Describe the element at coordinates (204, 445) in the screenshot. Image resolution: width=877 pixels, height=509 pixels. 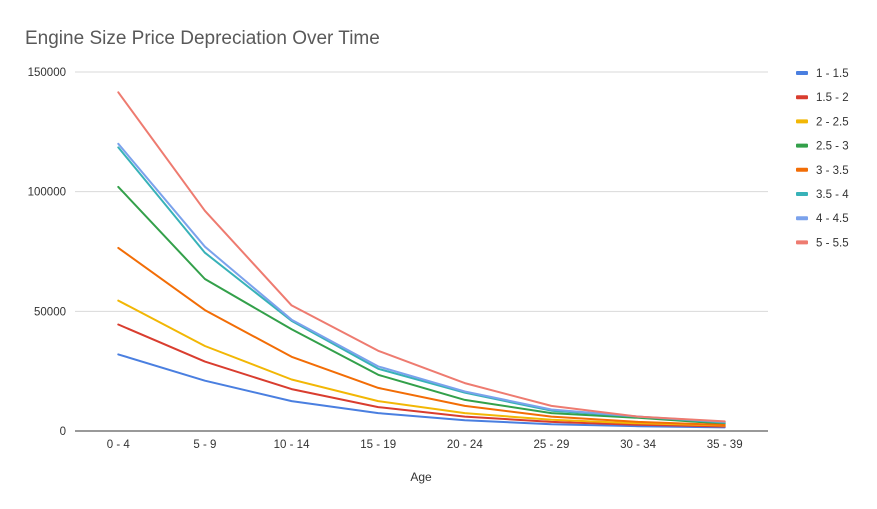
I see `x-tick-label: 5 - 9` at that location.